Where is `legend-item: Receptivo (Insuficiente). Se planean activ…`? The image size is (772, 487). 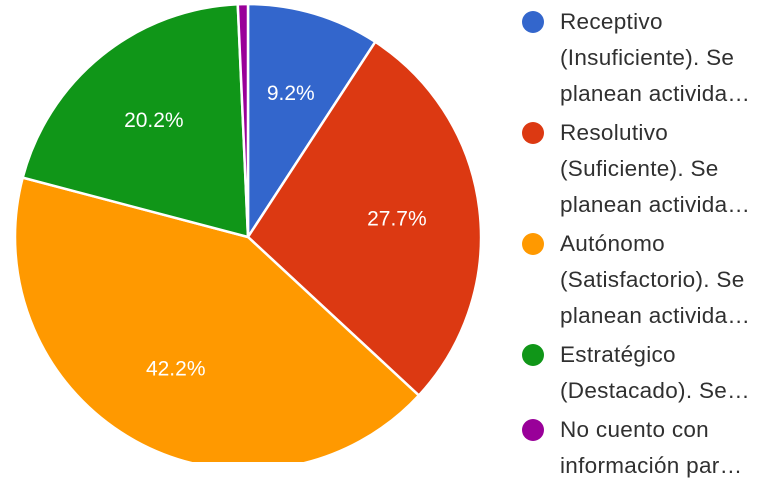
legend-item: Receptivo (Insuficiente). Se planean activ… is located at coordinates (645, 58).